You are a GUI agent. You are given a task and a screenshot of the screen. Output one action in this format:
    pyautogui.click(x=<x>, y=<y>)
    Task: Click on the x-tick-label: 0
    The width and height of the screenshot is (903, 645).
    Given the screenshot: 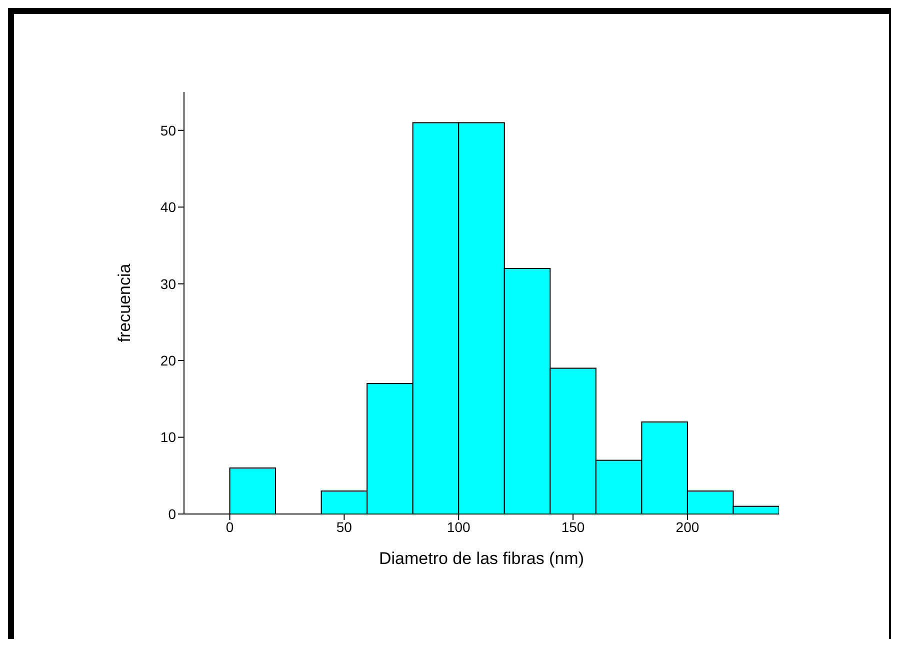 What is the action you would take?
    pyautogui.click(x=230, y=526)
    